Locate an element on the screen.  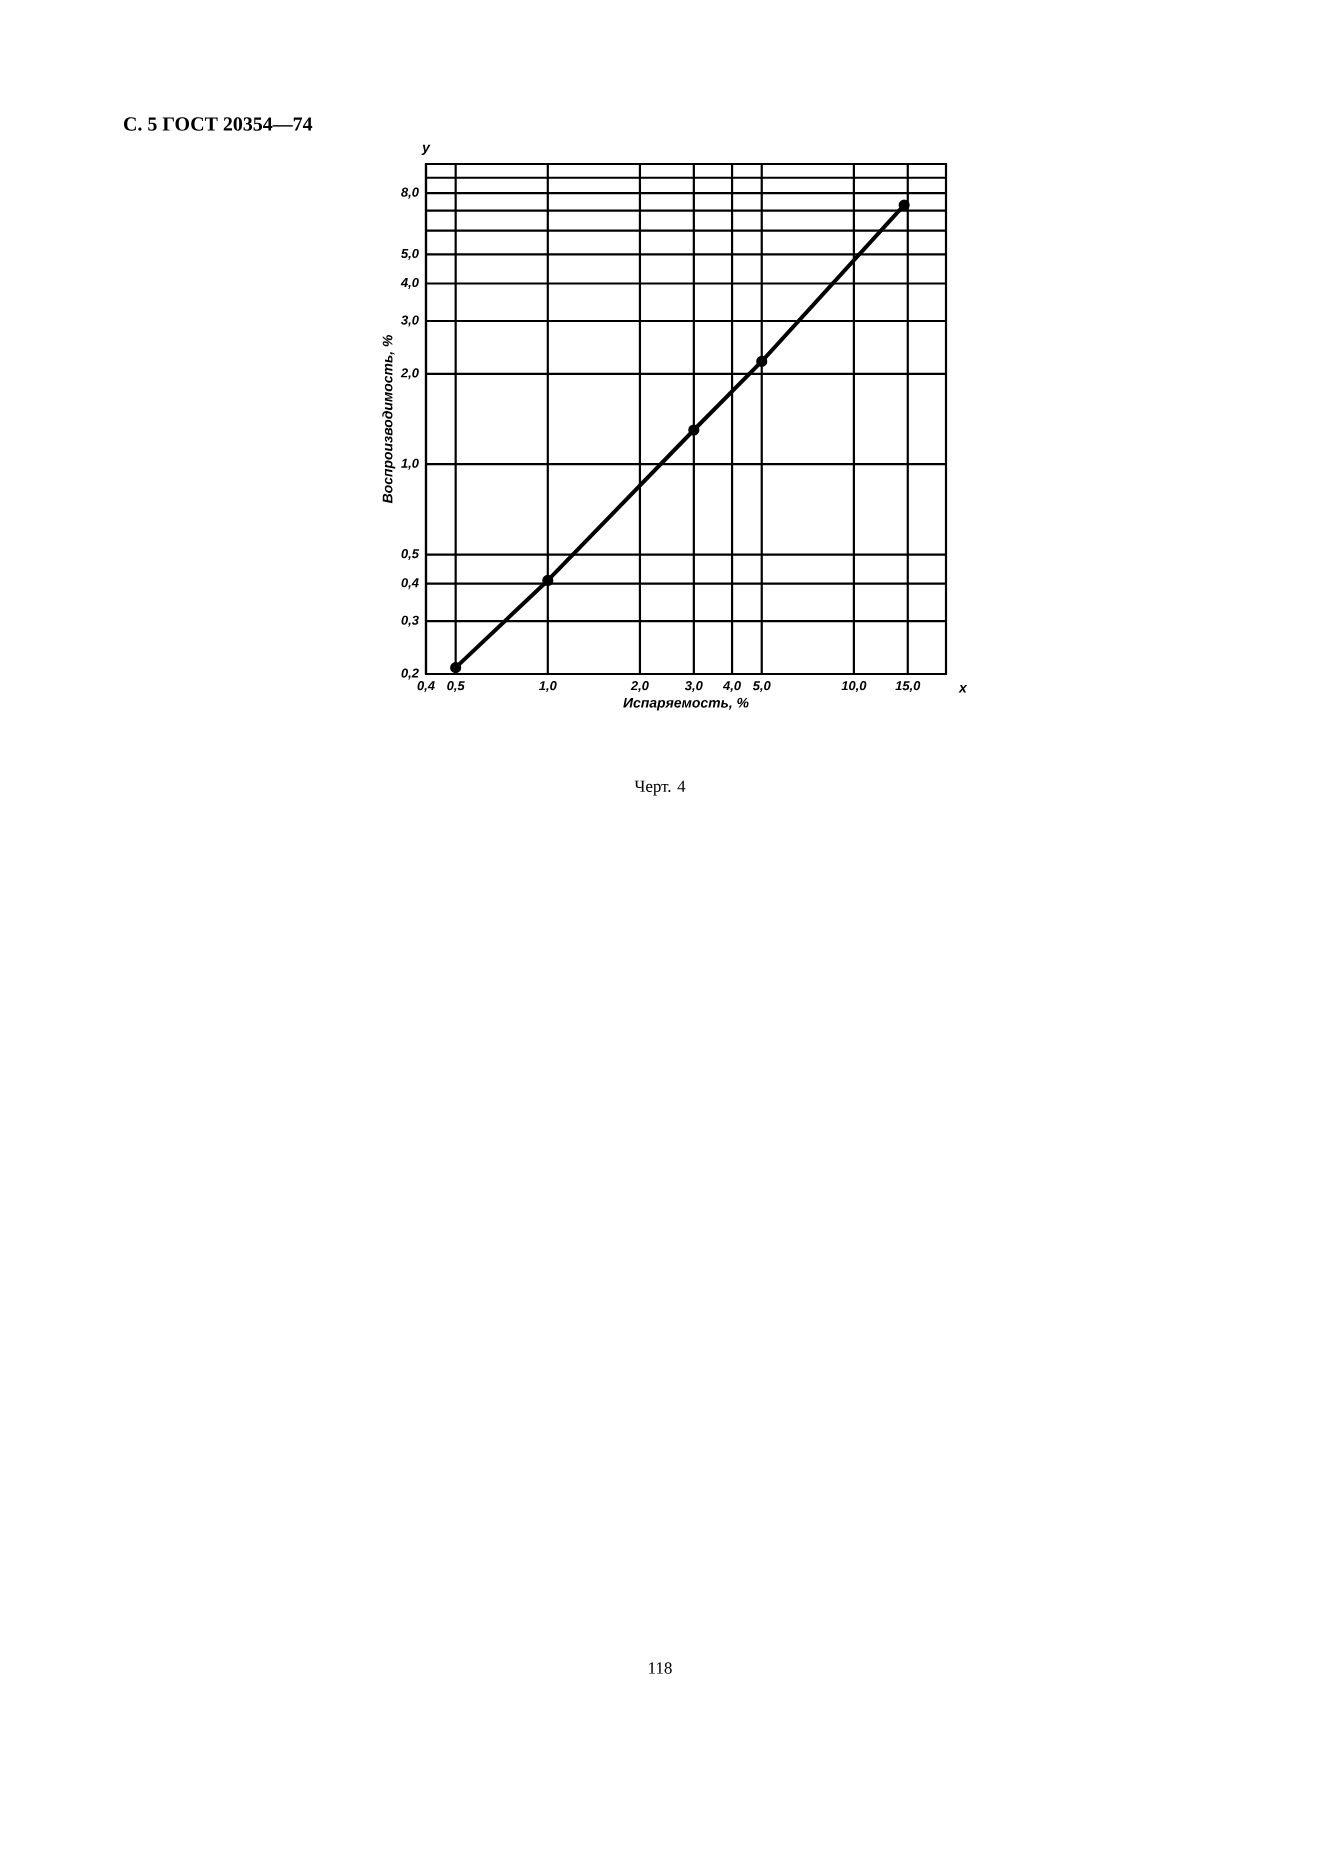
text: 118 is located at coordinates (660, 1668).